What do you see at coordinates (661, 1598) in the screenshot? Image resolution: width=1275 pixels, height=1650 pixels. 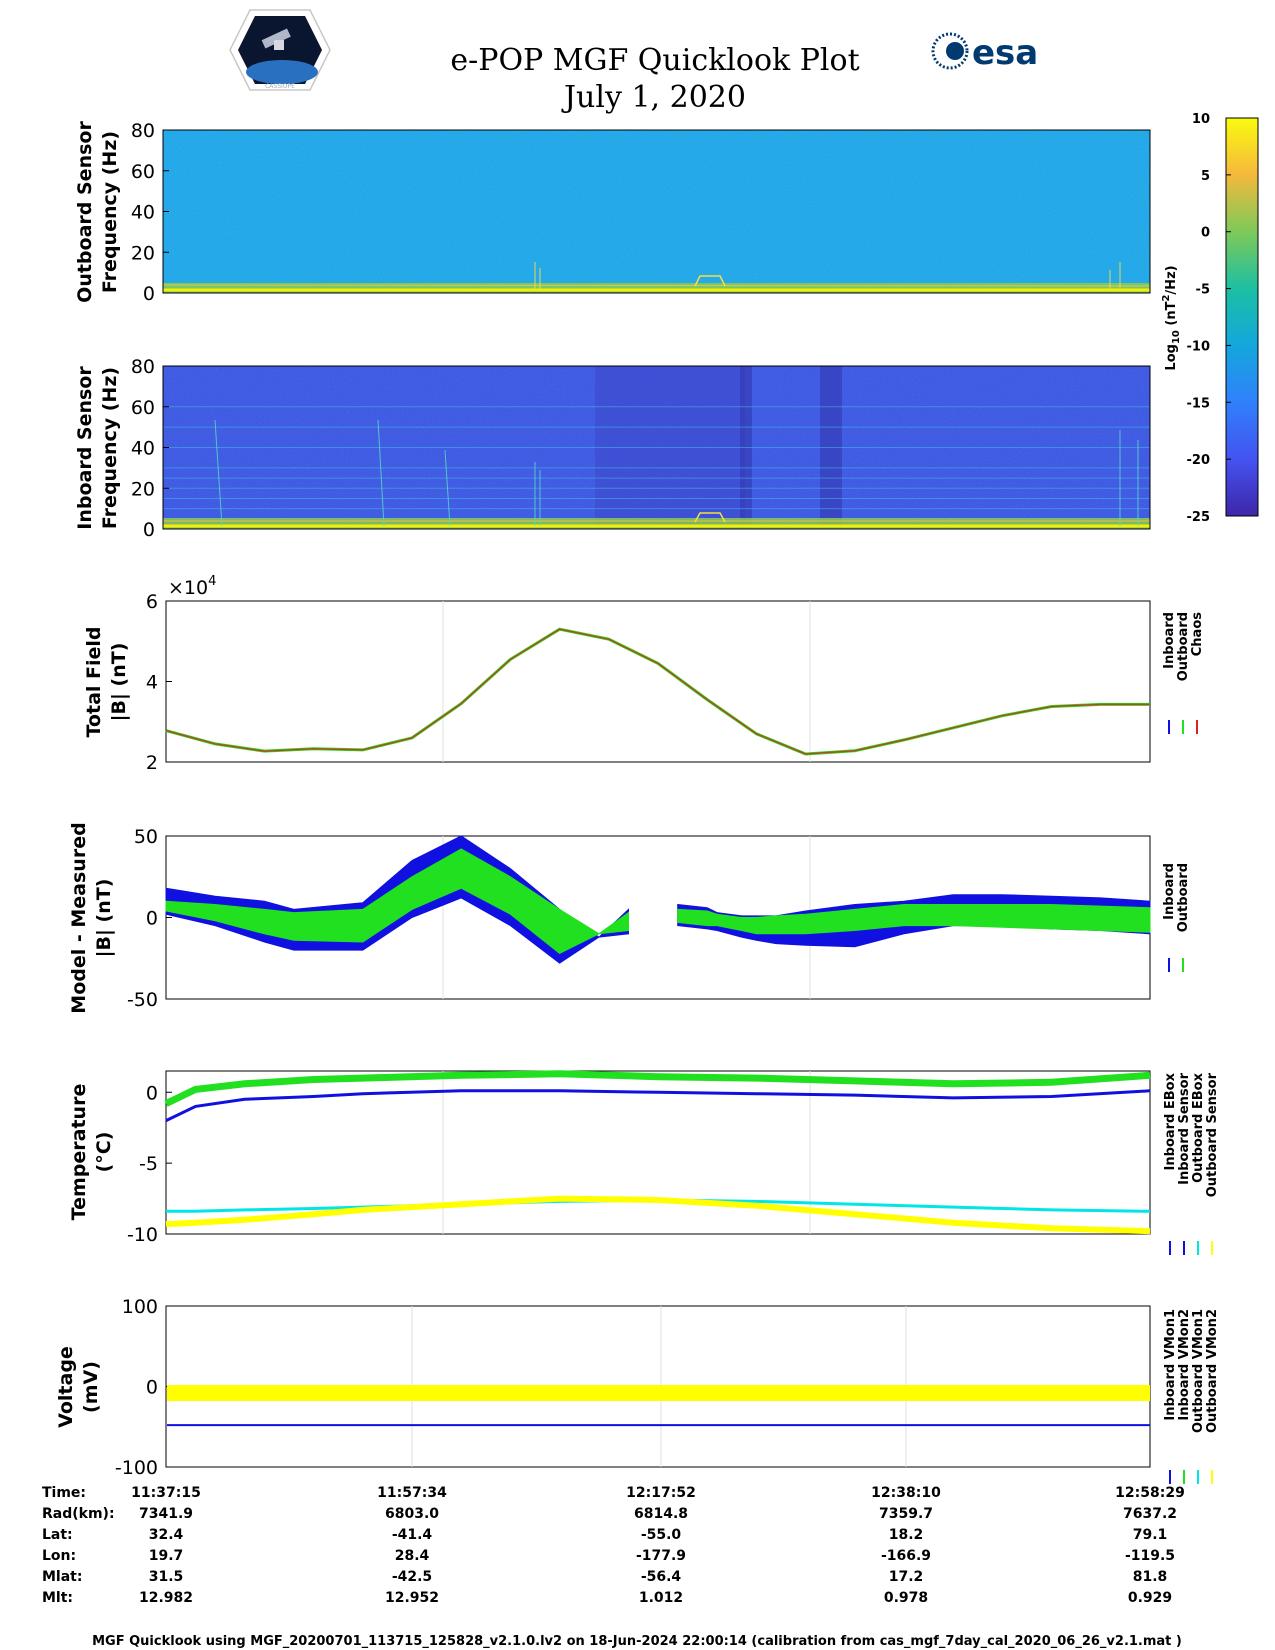 I see `orbit-cell: 1.012` at bounding box center [661, 1598].